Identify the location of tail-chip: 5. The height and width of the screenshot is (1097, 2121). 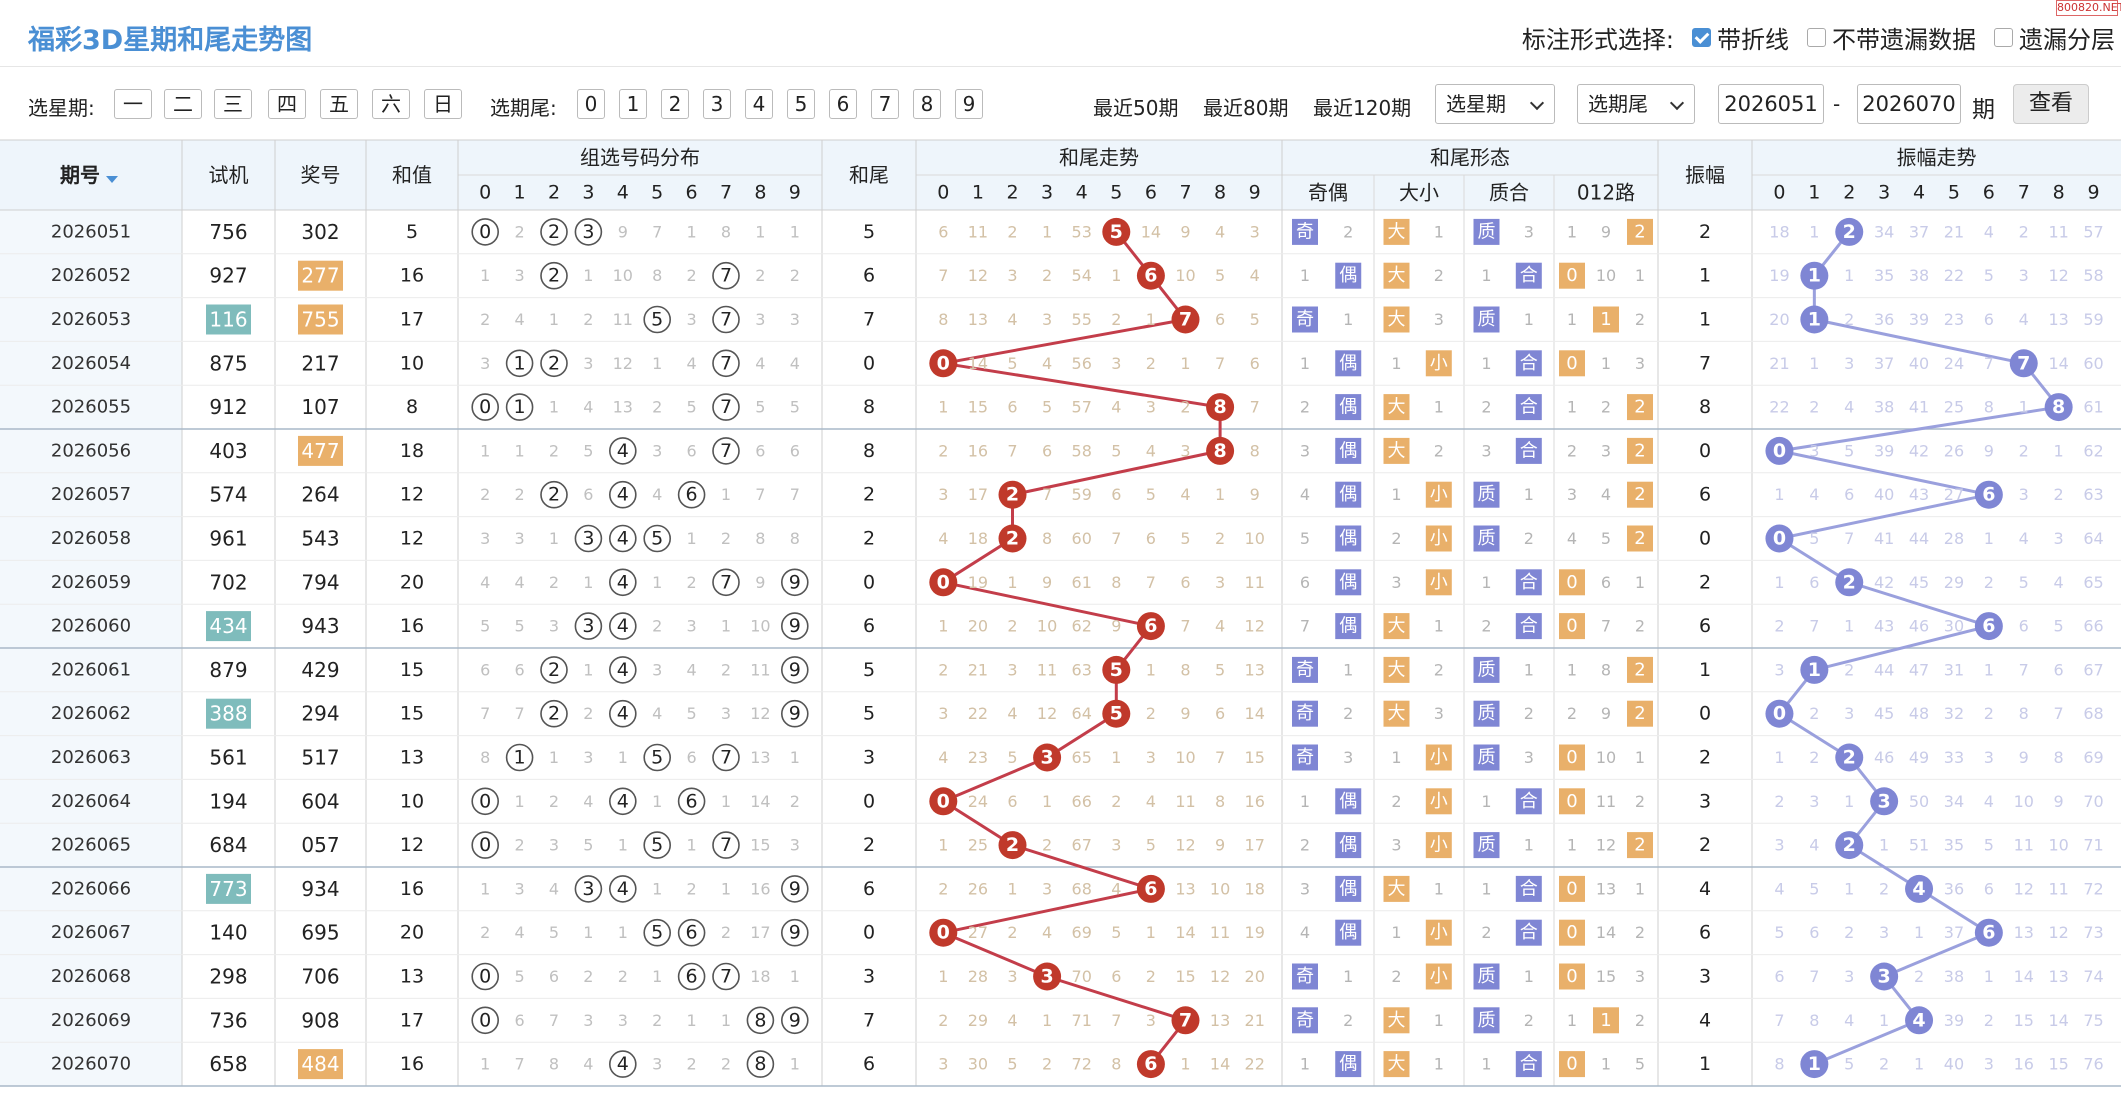
(801, 104).